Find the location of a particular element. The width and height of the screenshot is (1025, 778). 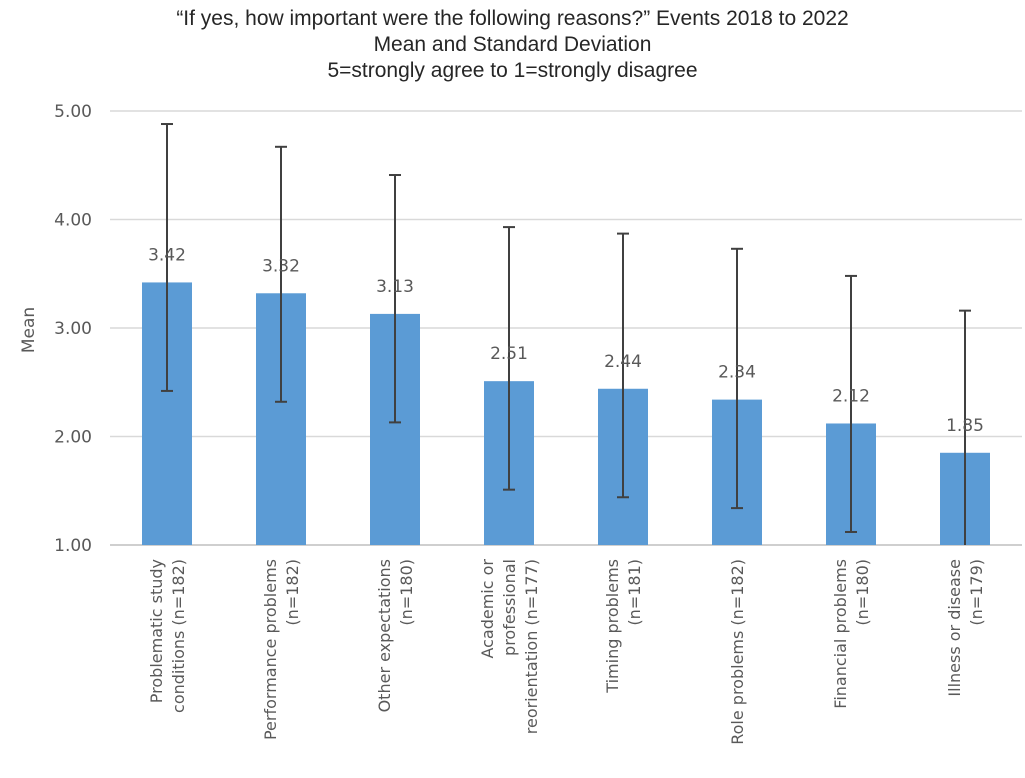

category-label-line: Timing problems is located at coordinates (612, 626).